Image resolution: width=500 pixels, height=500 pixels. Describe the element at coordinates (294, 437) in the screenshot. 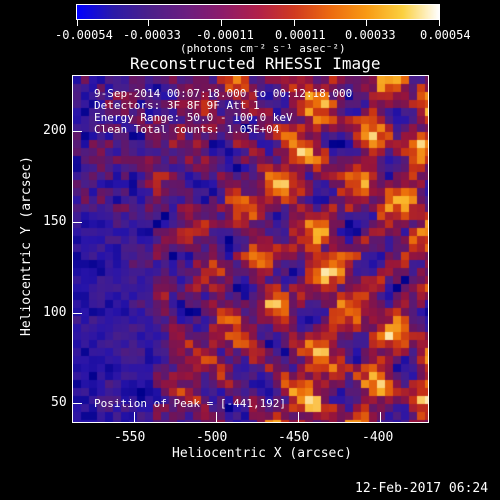

I see `x-tick-label: -450` at that location.